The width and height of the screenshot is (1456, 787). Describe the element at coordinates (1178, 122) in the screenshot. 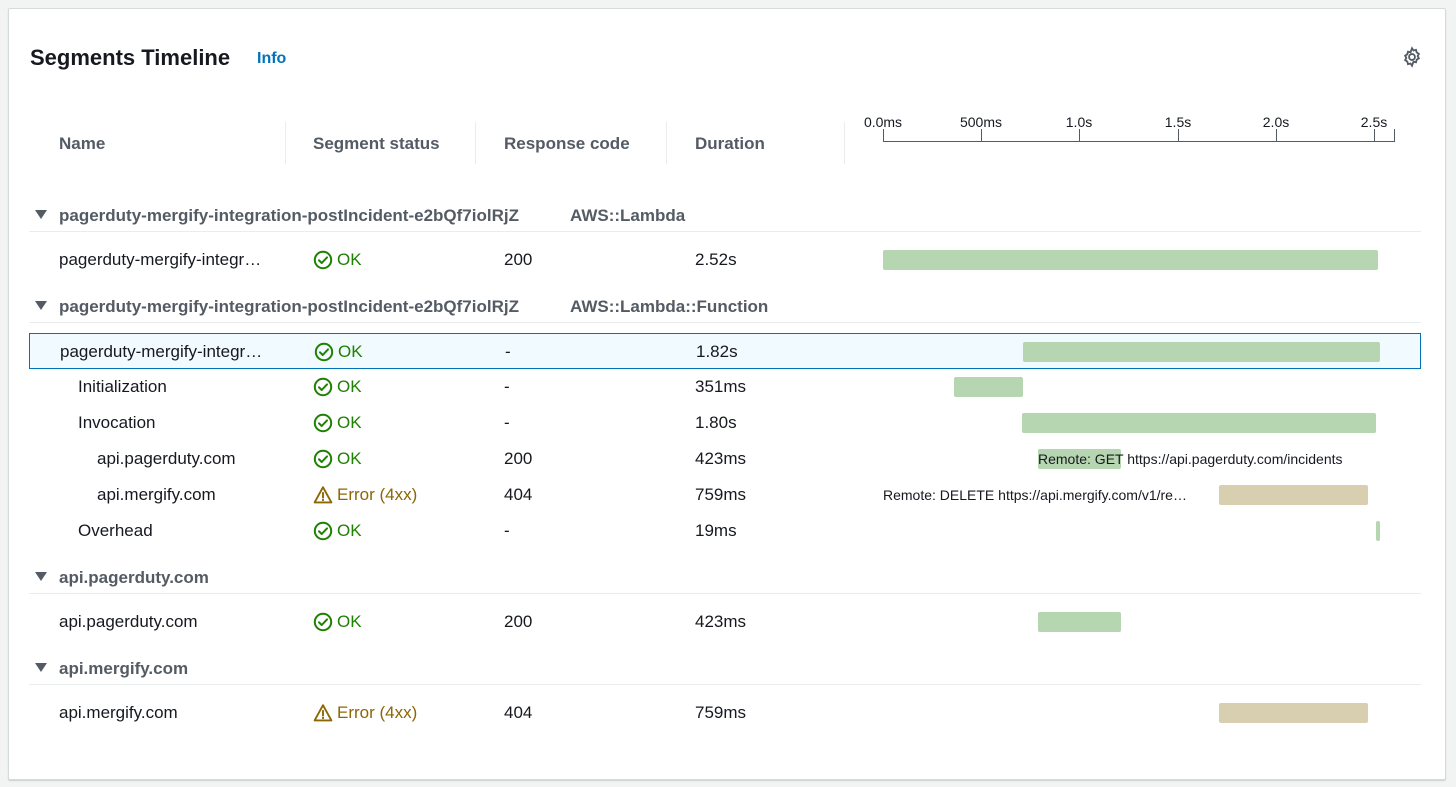

I see `axis-tick-label: 1.5s` at that location.